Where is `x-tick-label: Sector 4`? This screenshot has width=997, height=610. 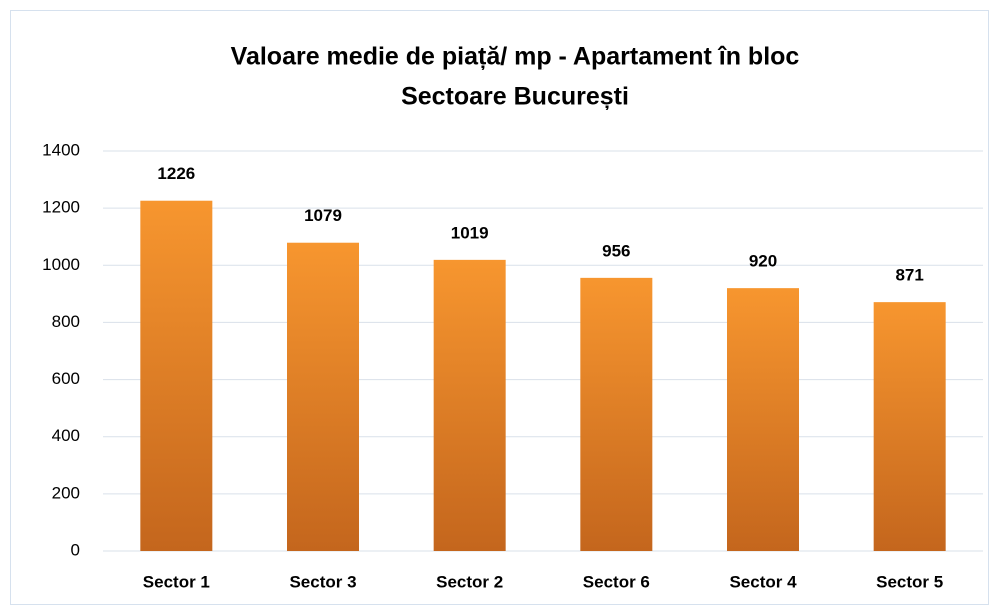 x-tick-label: Sector 4 is located at coordinates (763, 581).